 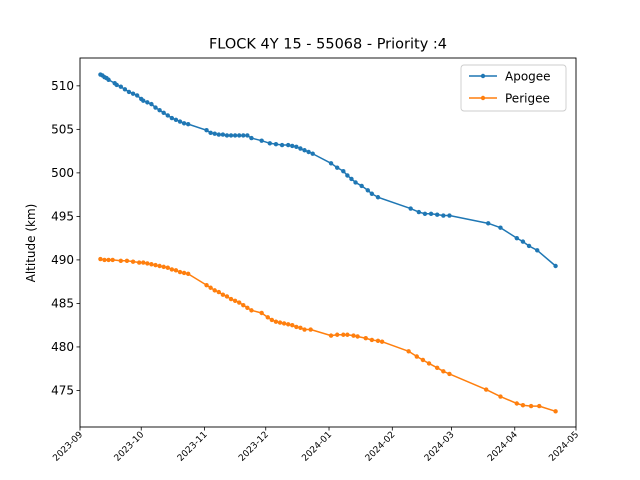 What do you see at coordinates (483, 98) in the screenshot?
I see `perigee-legend-marker` at bounding box center [483, 98].